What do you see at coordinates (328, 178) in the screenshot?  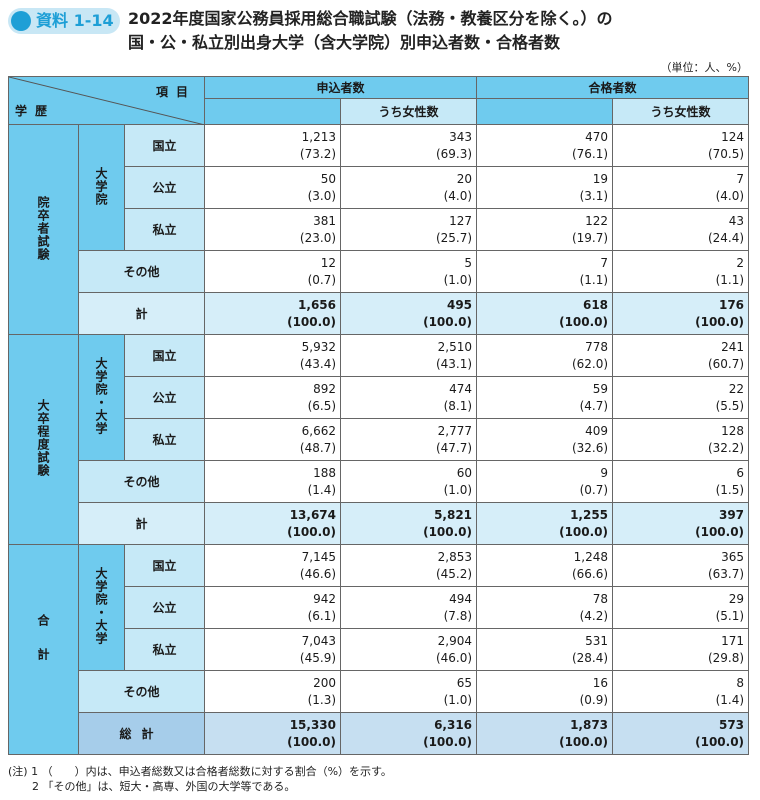 I see `count-value: 50` at bounding box center [328, 178].